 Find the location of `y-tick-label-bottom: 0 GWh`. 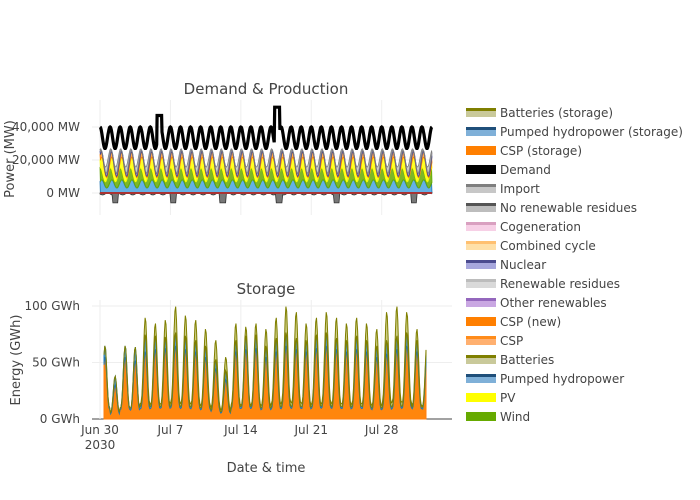

y-tick-label-bottom: 0 GWh is located at coordinates (60, 419).